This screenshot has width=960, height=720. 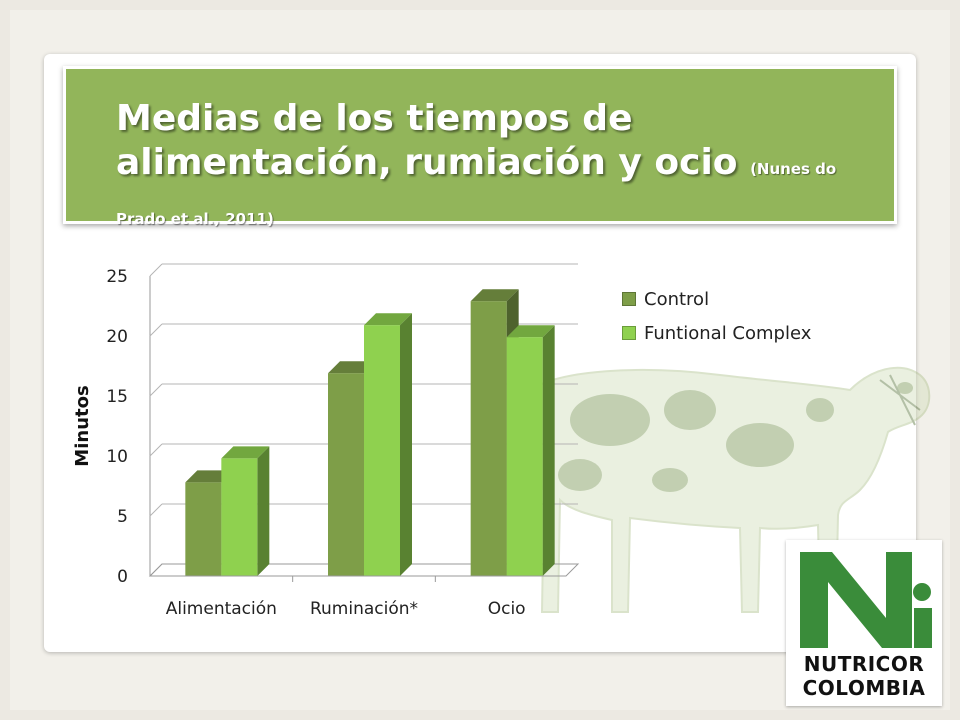 I want to click on logo-line2: COLOMBIA, so click(x=864, y=688).